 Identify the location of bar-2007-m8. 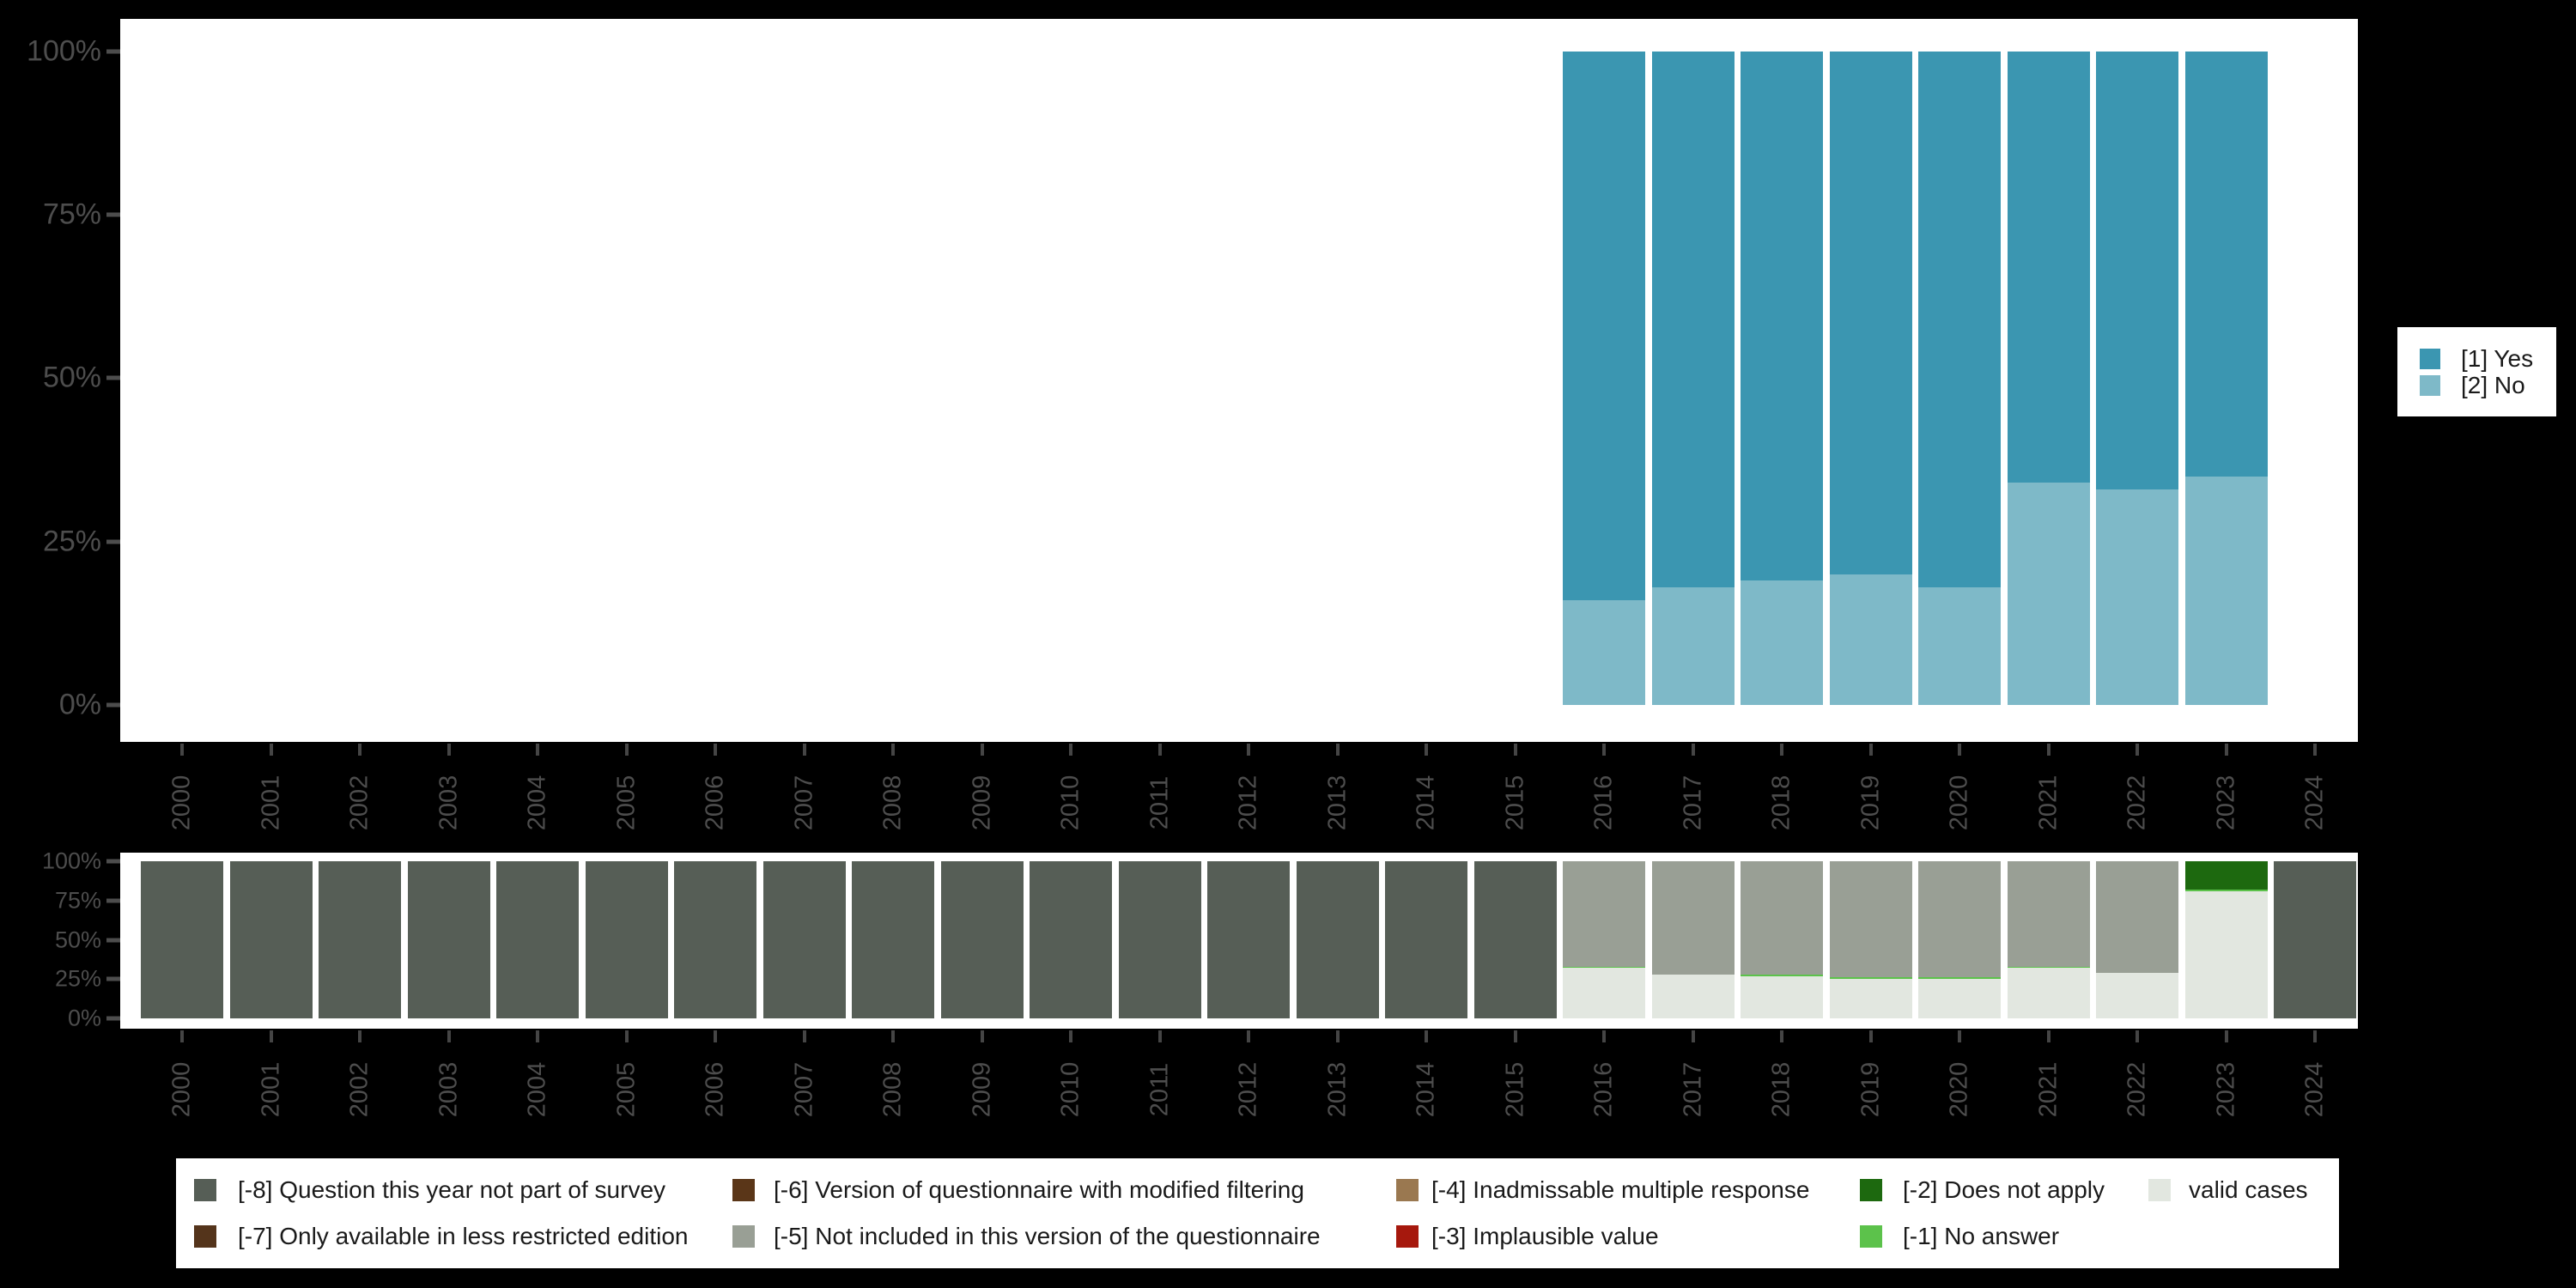
(804, 940).